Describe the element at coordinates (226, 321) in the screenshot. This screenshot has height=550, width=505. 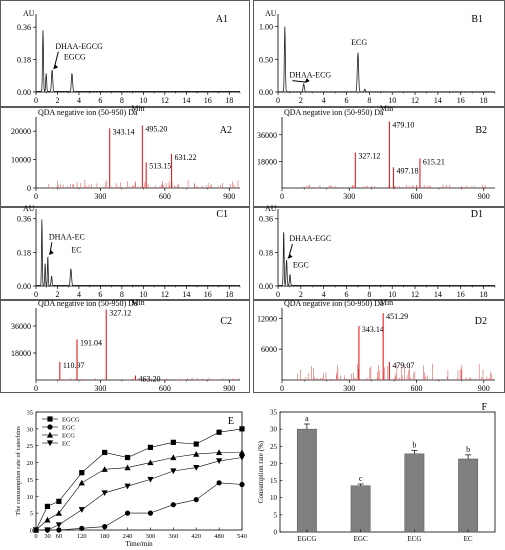
I see `panel-label: C2` at that location.